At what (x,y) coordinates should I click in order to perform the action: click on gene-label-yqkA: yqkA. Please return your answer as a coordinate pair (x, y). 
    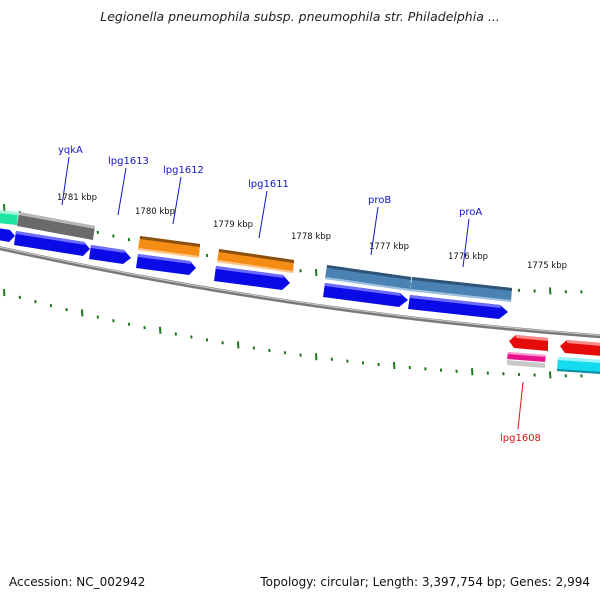
    Looking at the image, I should click on (70, 150).